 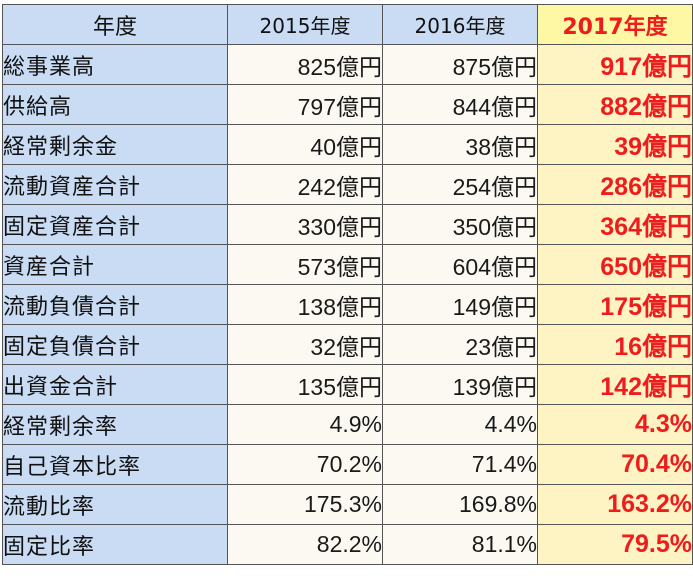 What do you see at coordinates (305, 424) in the screenshot?
I see `value-2015: 4.9%` at bounding box center [305, 424].